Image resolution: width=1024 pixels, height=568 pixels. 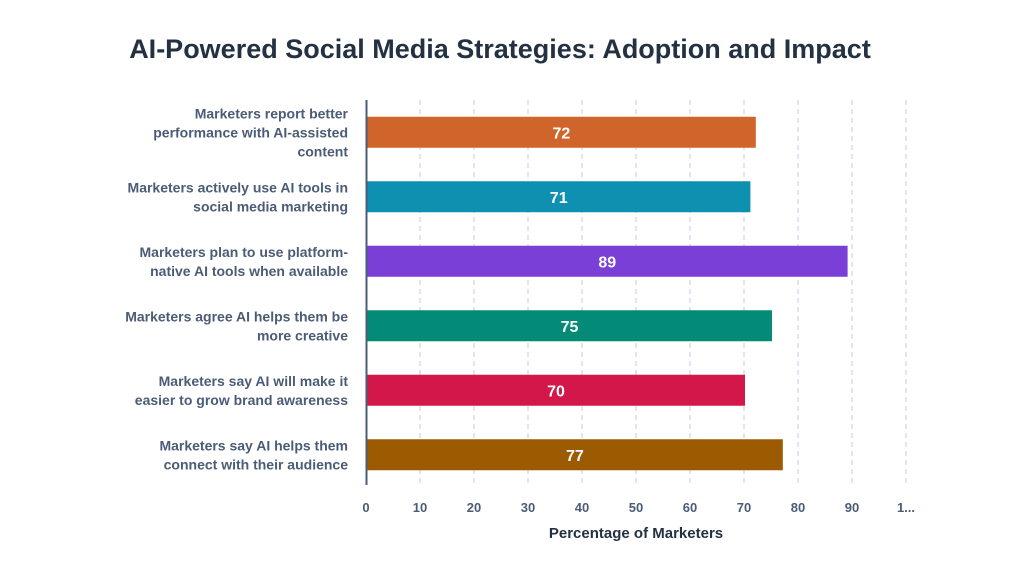 I want to click on x-tick-label: 90, so click(x=852, y=507).